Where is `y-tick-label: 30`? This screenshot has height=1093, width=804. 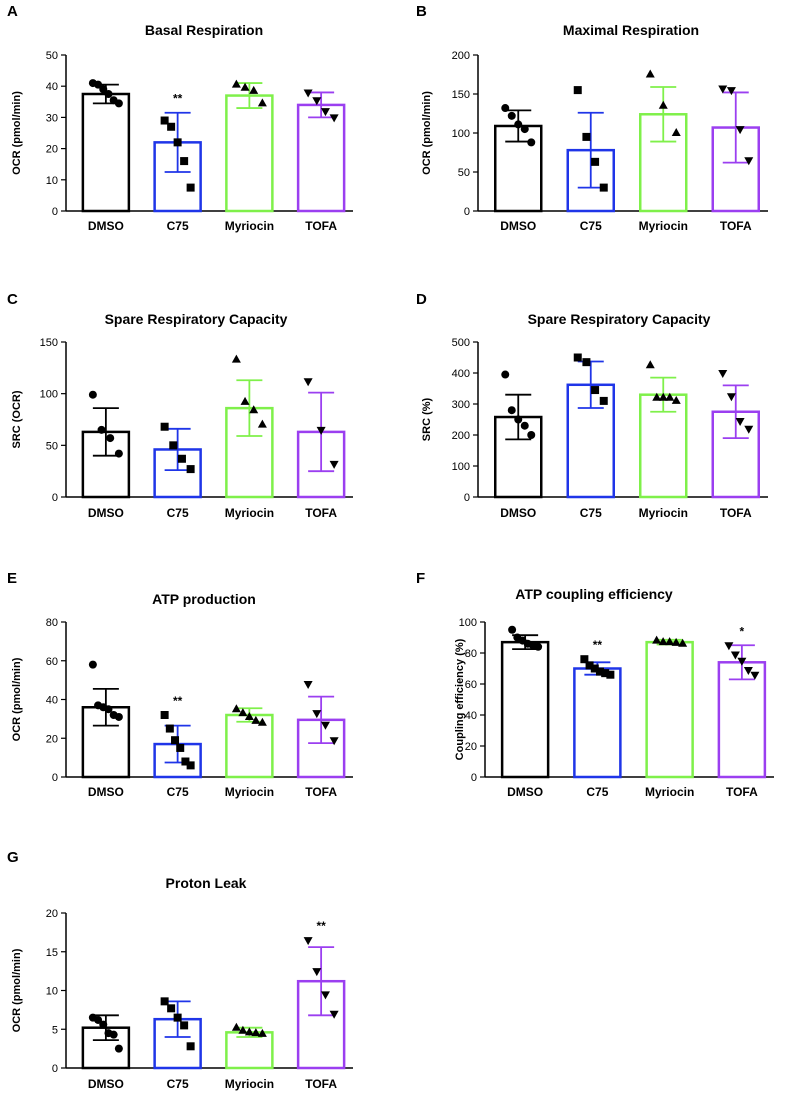
y-tick-label: 30 is located at coordinates (52, 118).